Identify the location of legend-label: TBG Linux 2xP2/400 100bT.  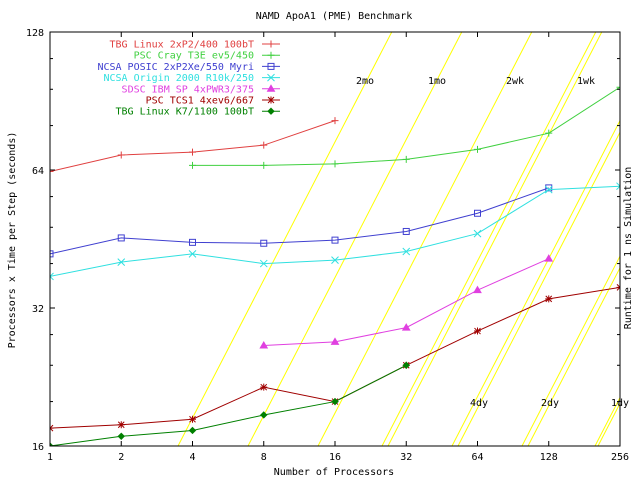
(182, 45).